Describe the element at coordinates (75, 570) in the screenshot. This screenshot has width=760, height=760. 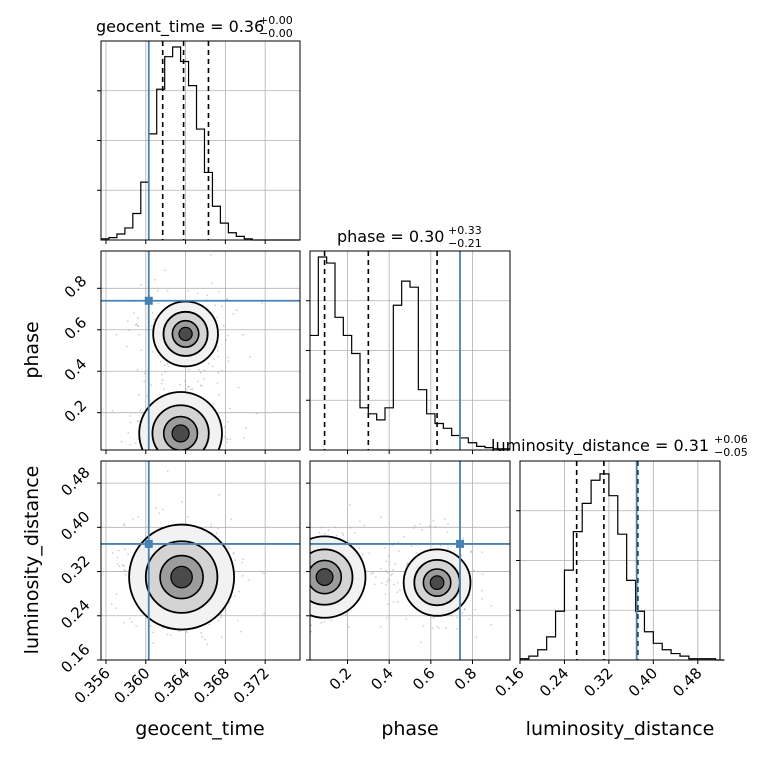
I see `y-tick-label: 0.32` at that location.